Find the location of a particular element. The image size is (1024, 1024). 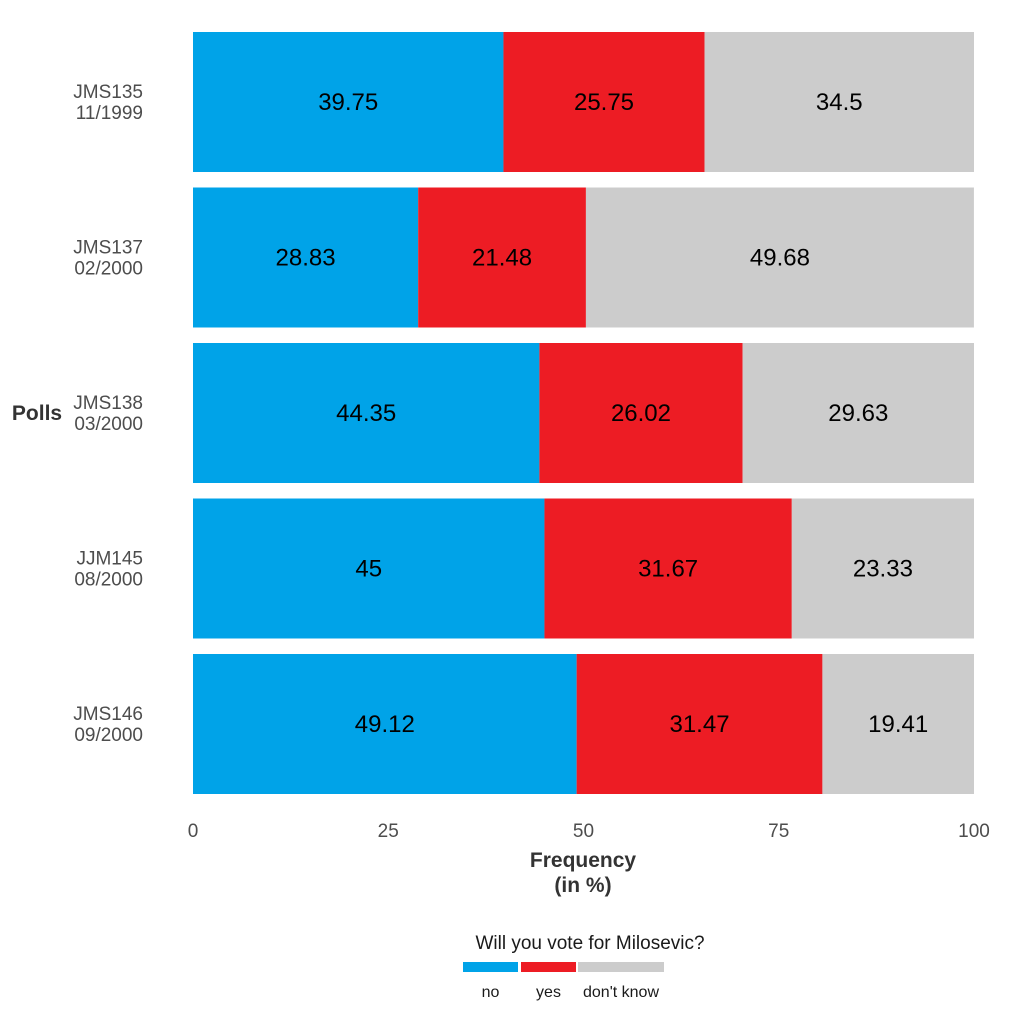

category-label-5-date: 09/2000 is located at coordinates (108, 735).